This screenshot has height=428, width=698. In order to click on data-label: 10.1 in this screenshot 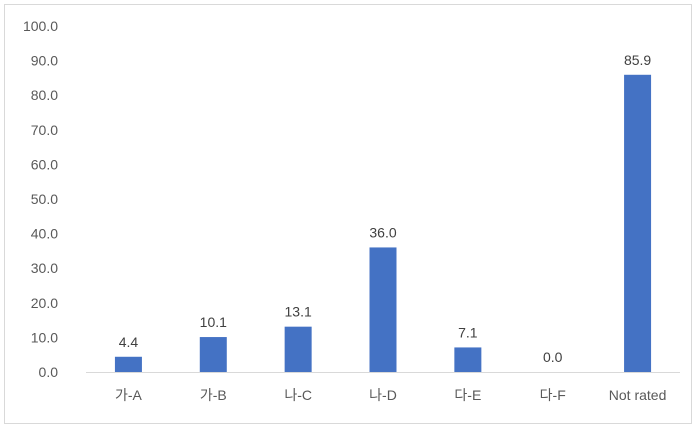, I will do `click(213, 322)`.